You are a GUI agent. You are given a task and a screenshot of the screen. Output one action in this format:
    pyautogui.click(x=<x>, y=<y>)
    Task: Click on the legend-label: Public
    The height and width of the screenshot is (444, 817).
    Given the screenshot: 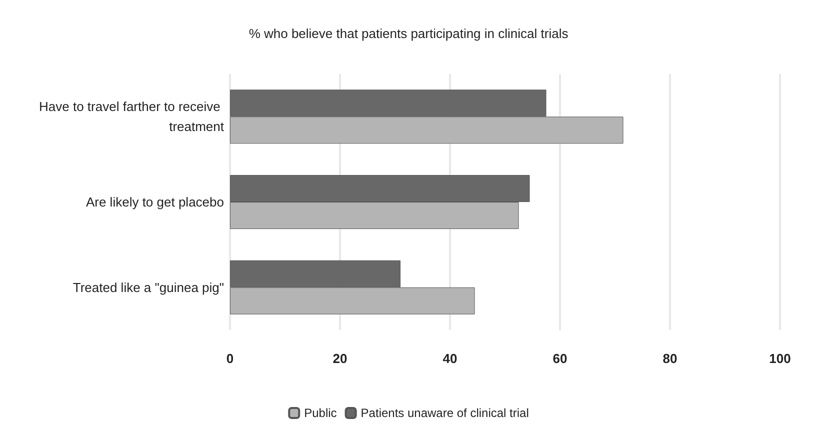 What is the action you would take?
    pyautogui.click(x=320, y=413)
    